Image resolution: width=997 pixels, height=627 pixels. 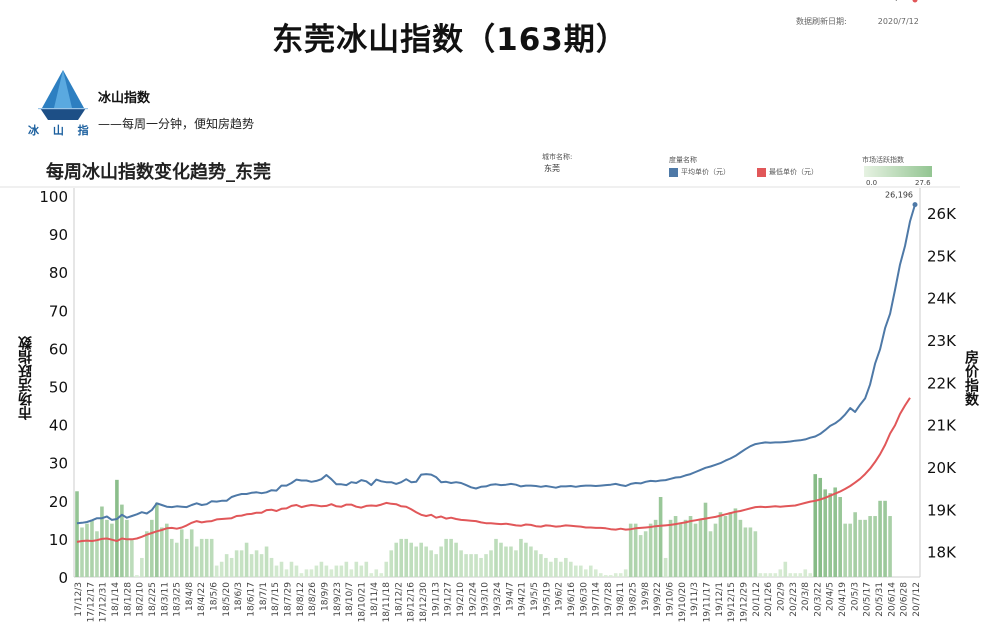 I want to click on x-tick-label: 19/2/10, so click(x=461, y=599).